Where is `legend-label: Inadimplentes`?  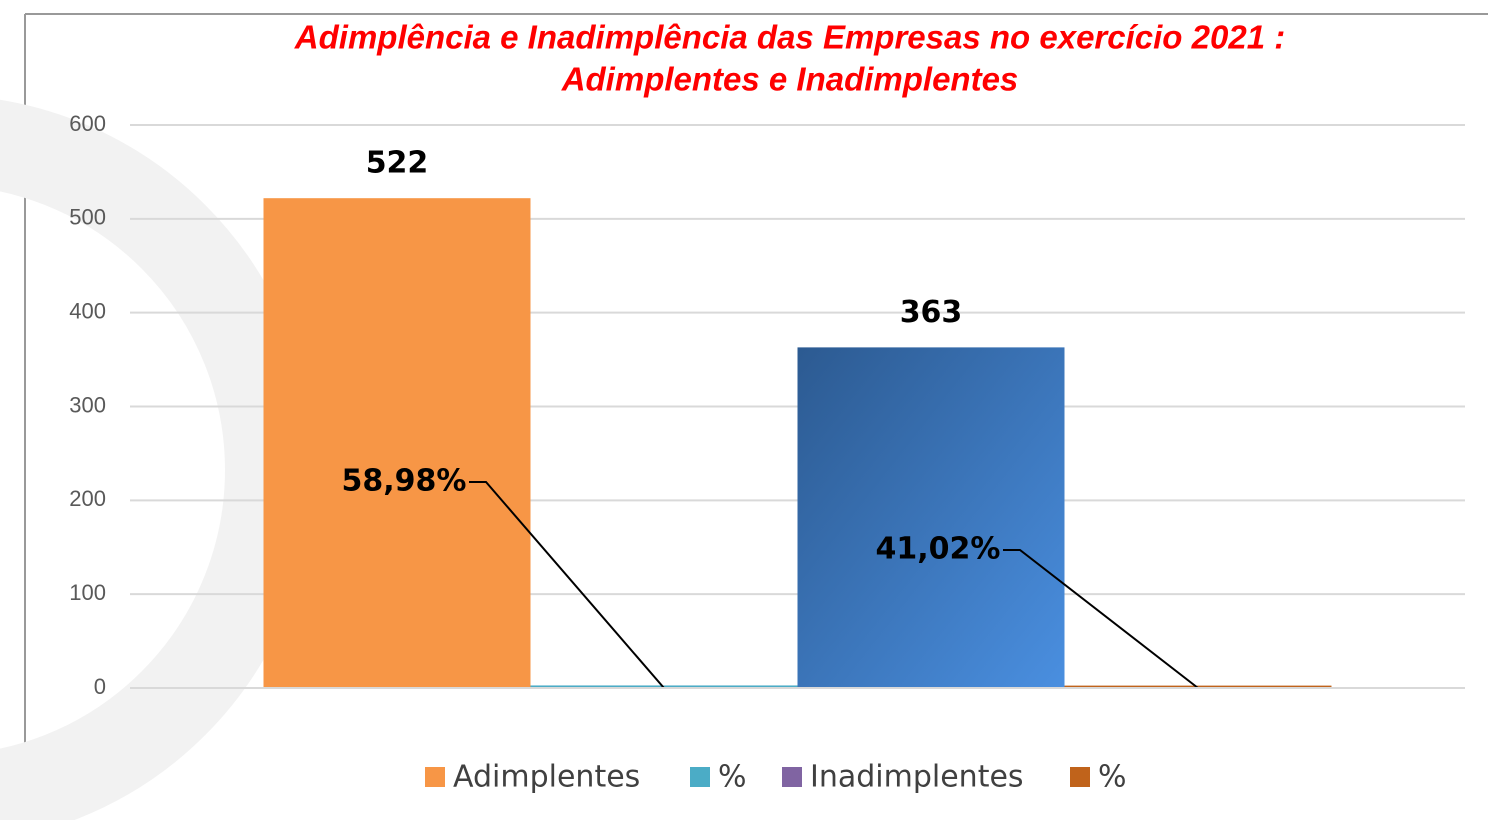 legend-label: Inadimplentes is located at coordinates (917, 777).